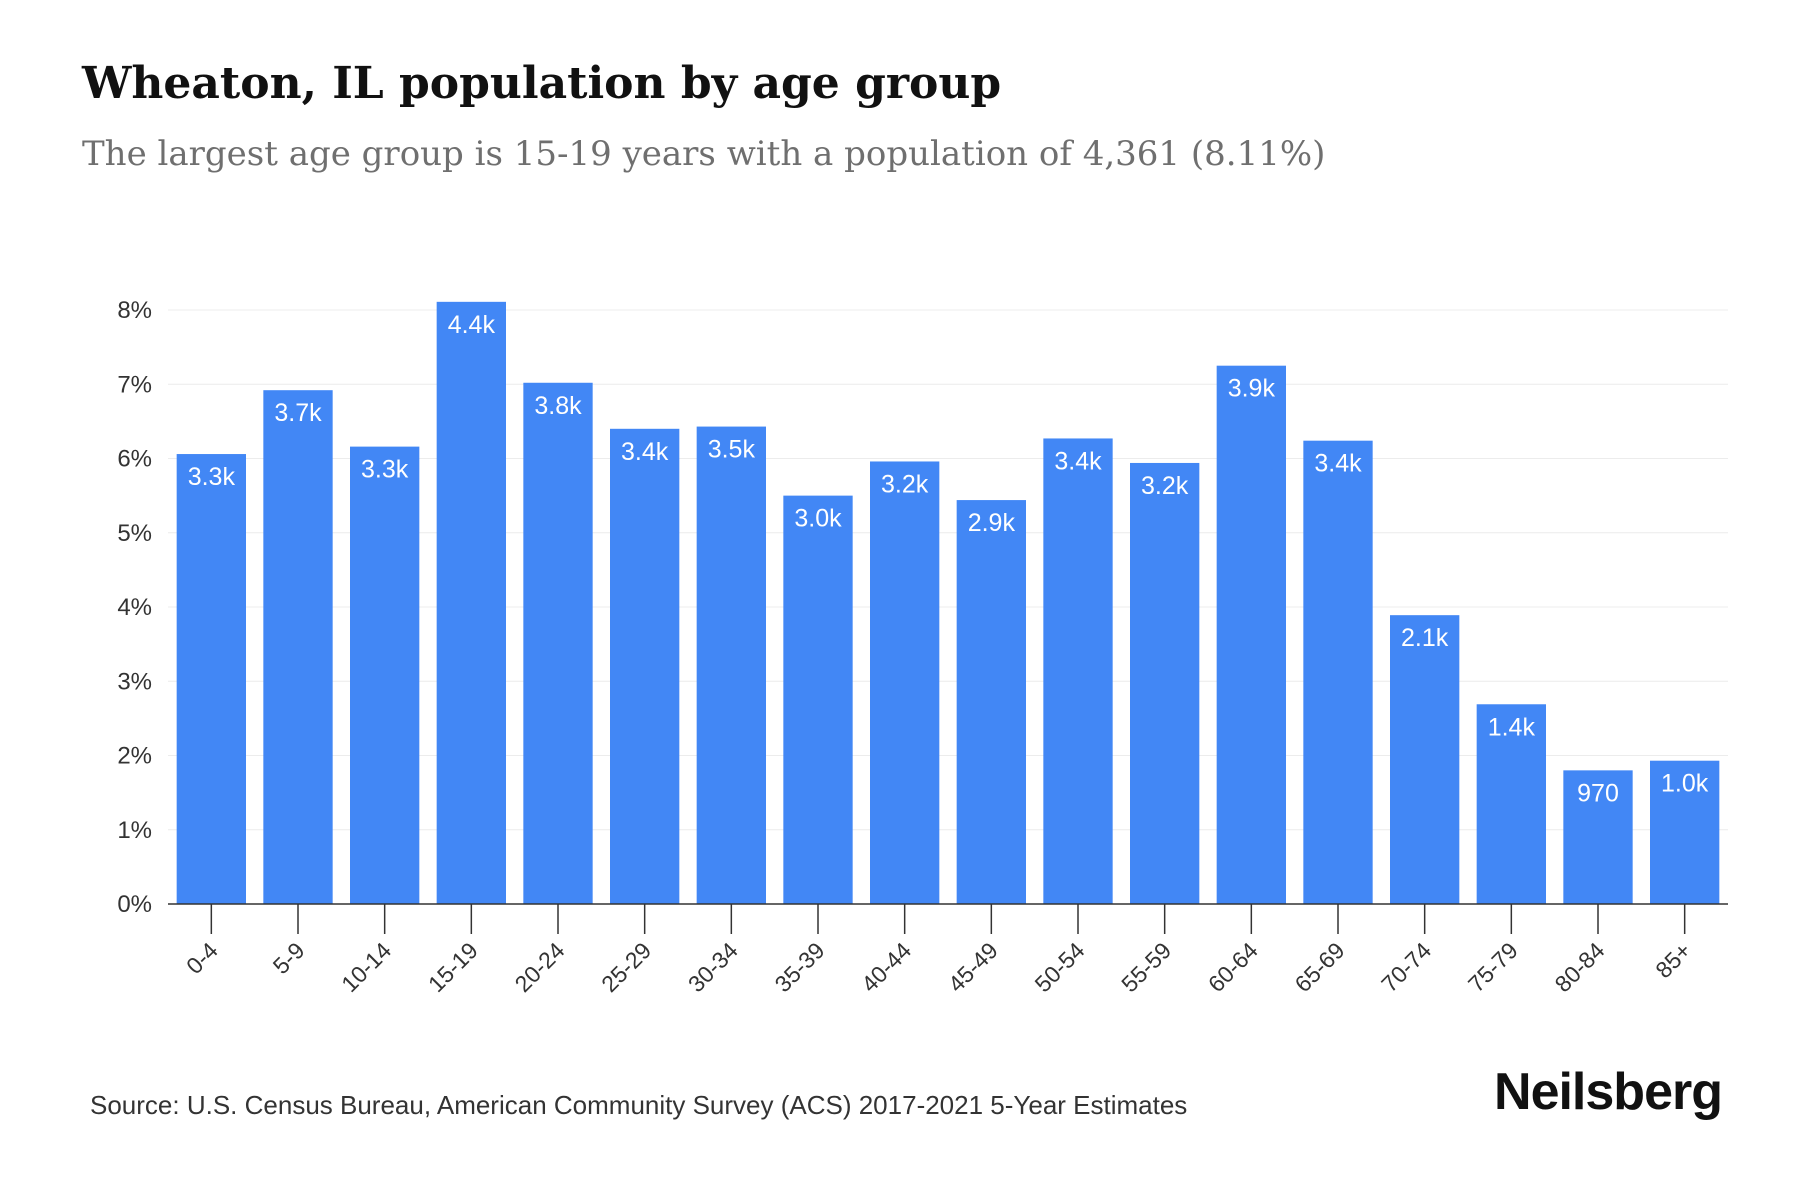 Image resolution: width=1800 pixels, height=1200 pixels. Describe the element at coordinates (558, 406) in the screenshot. I see `bar-value-label: 3.8k` at that location.